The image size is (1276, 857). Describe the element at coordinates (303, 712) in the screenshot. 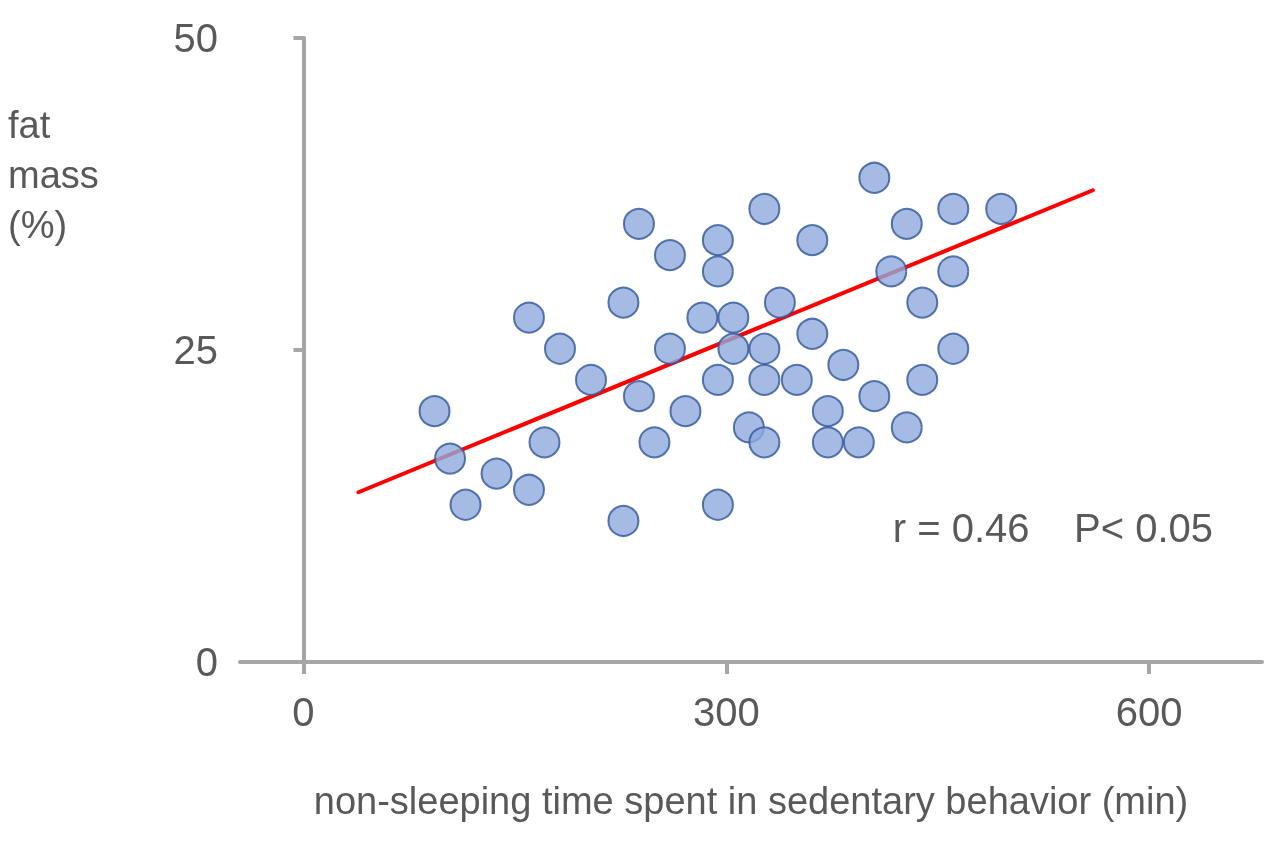

I see `x-tick-label: 0` at that location.